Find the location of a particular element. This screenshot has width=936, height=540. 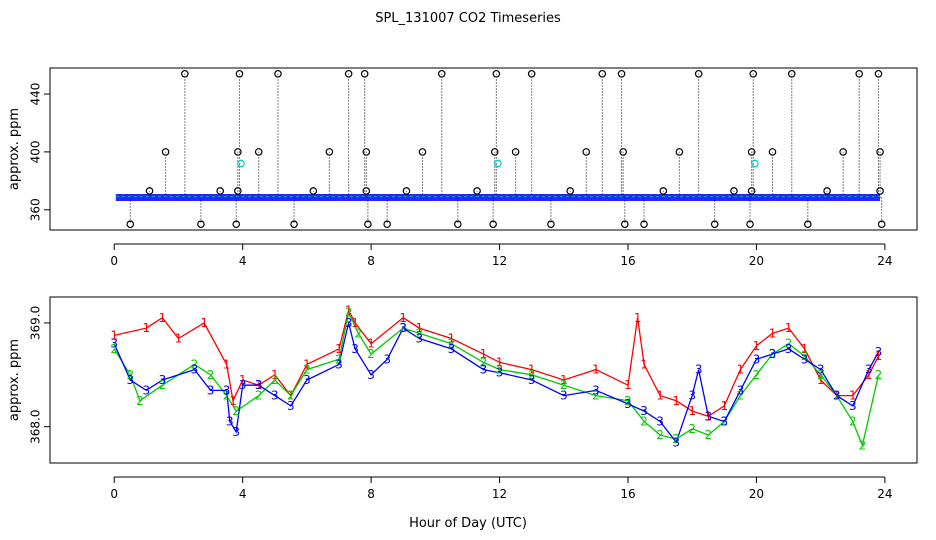

bottom-x-tick-label: 12 is located at coordinates (499, 494).